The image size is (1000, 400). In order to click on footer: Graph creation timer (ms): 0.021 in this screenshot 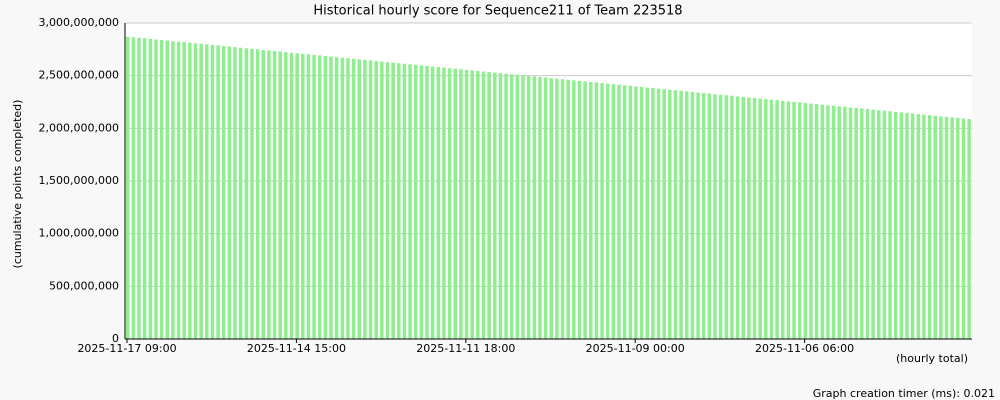, I will do `click(904, 393)`.